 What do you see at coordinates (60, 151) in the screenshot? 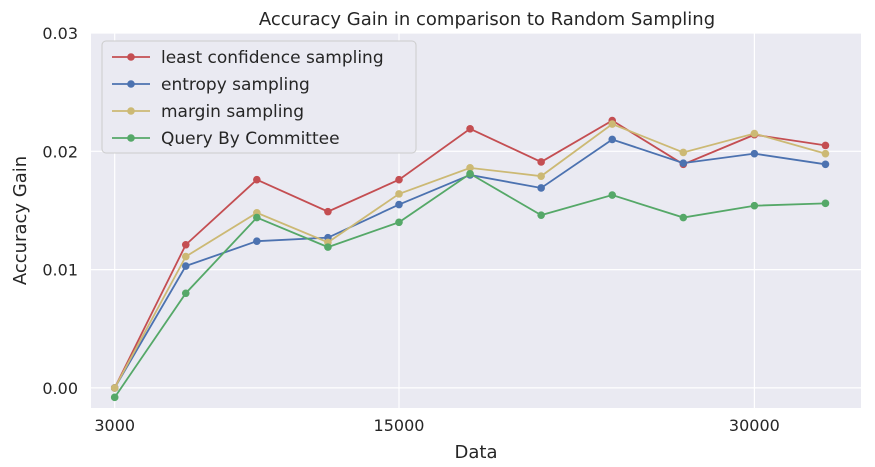
I see `y-tick-label: 0.02` at bounding box center [60, 151].